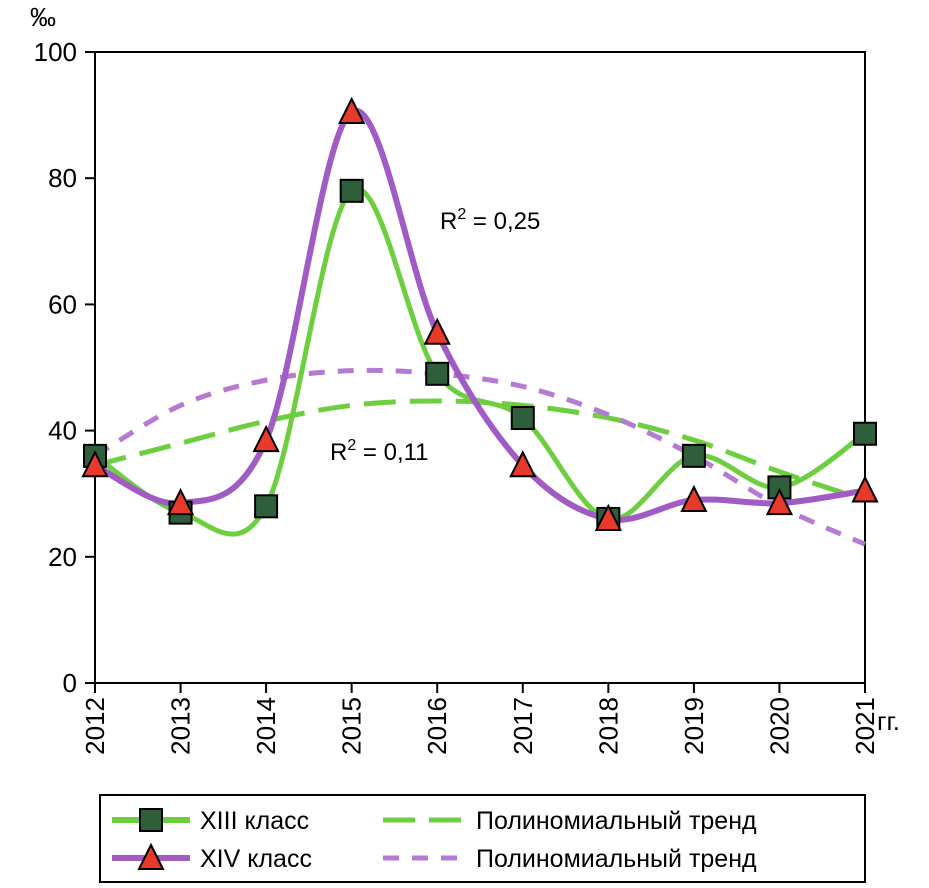 Image resolution: width=929 pixels, height=888 pixels. What do you see at coordinates (43, 17) in the screenshot?
I see `y-axis-unit: ‰` at bounding box center [43, 17].